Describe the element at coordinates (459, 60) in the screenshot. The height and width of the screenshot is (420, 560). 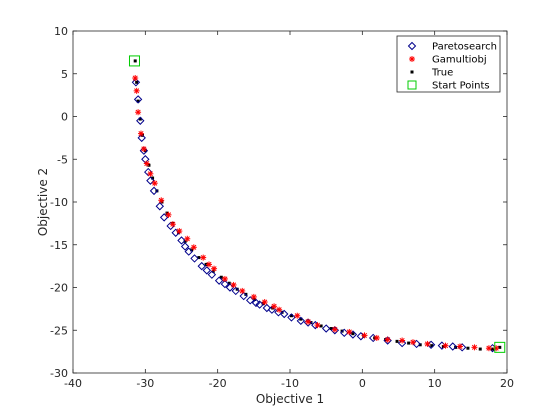
I see `legend-label-gamultiobj: Gamultiobj` at that location.